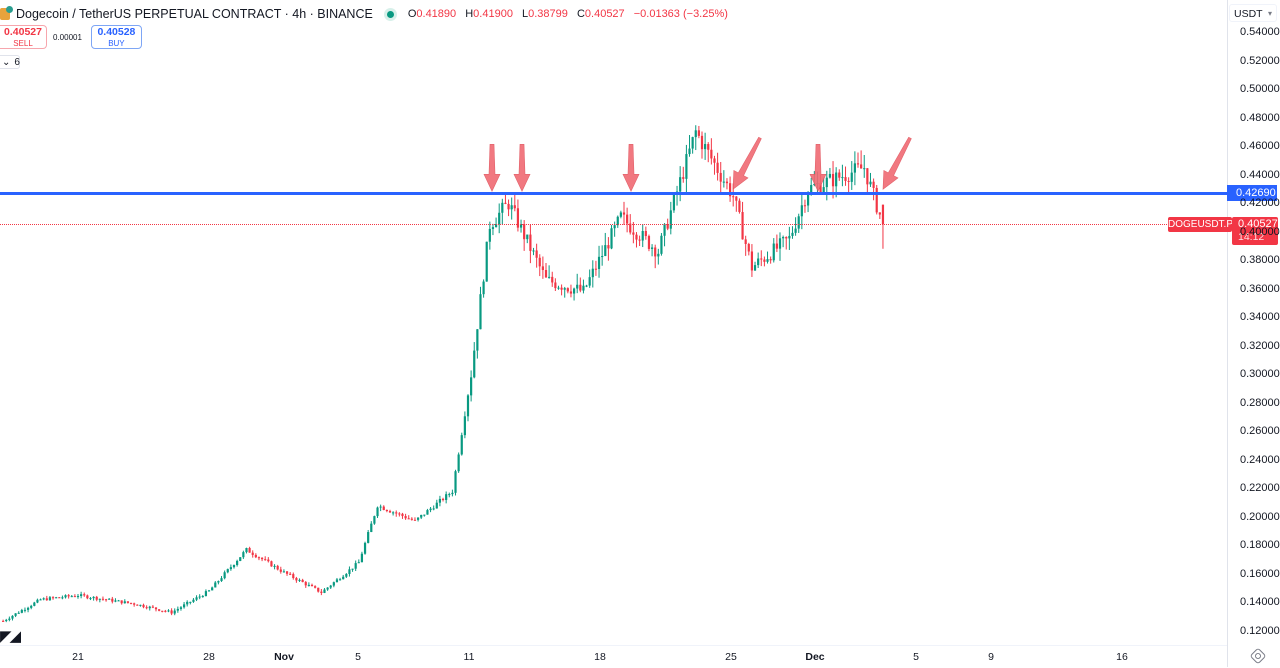 The height and width of the screenshot is (668, 1280). What do you see at coordinates (600, 657) in the screenshot?
I see `time-tick-label: 18` at bounding box center [600, 657].